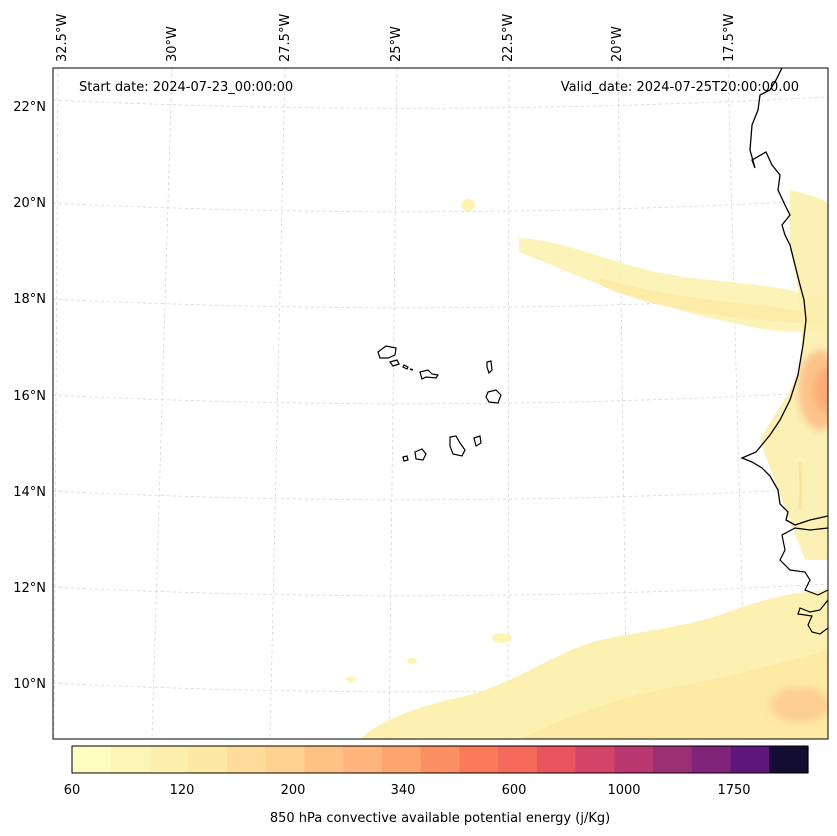 This screenshot has height=836, width=837. Describe the element at coordinates (674, 694) in the screenshot. I see `cape-field-south-inner` at that location.